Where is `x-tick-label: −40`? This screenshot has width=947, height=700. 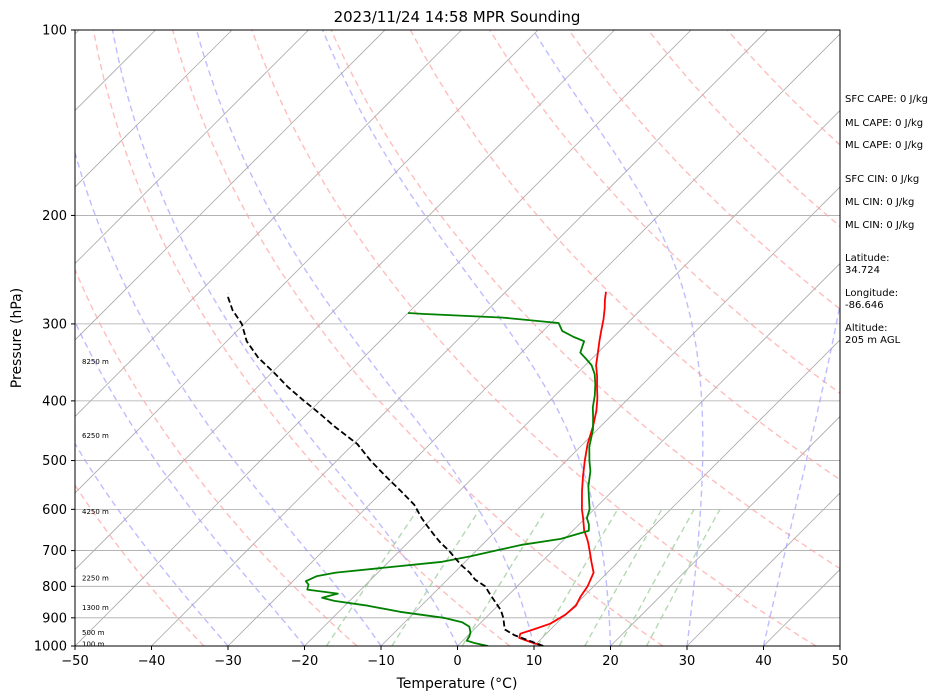
x-tick-label: −40 is located at coordinates (151, 661).